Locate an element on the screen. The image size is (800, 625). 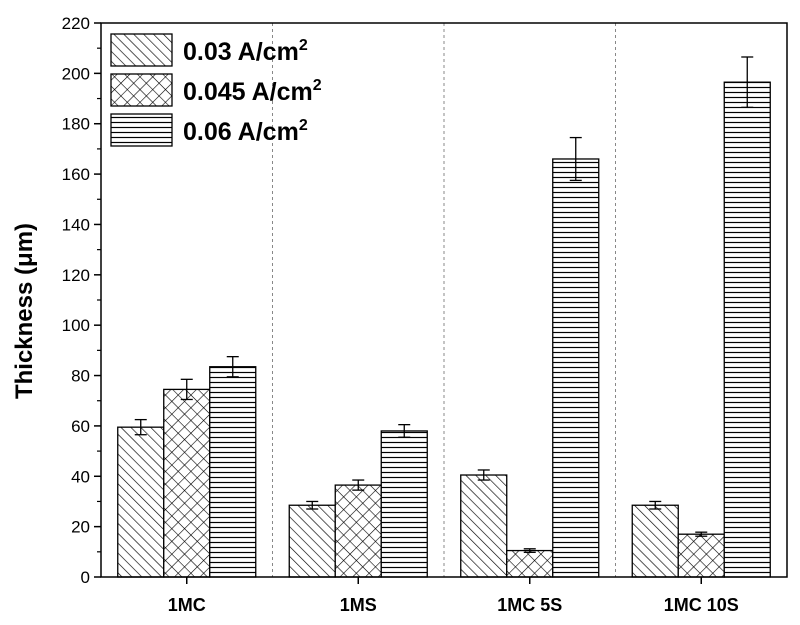
x-tick-label: 1MC 5S is located at coordinates (529, 605).